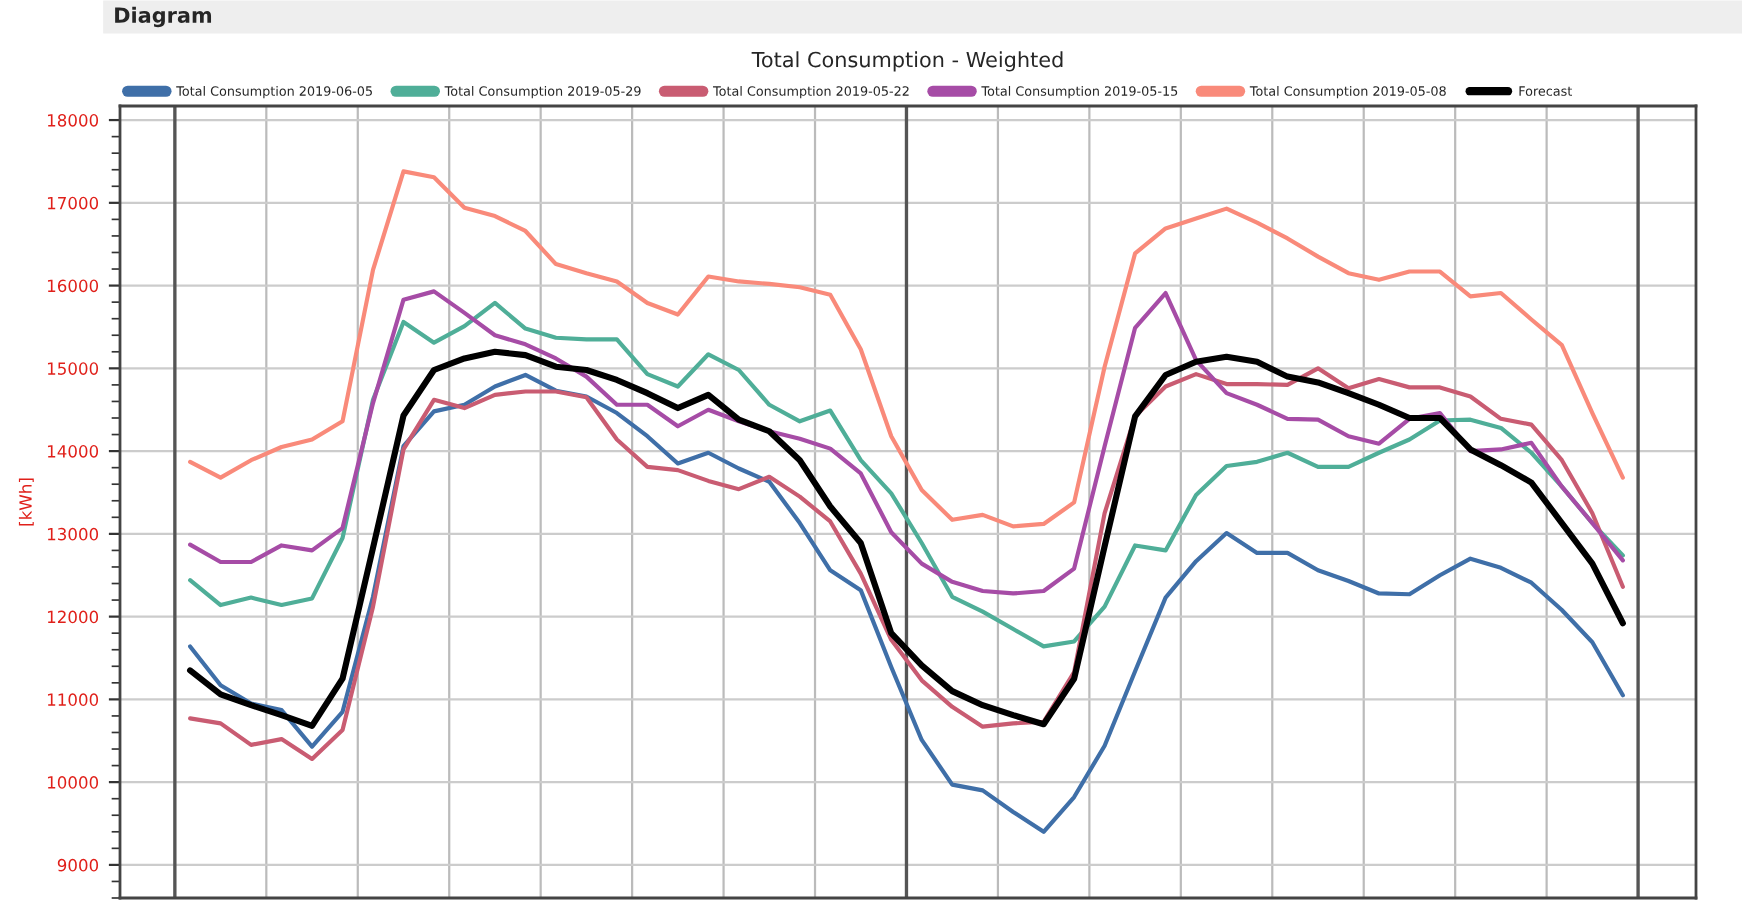  What do you see at coordinates (907, 61) in the screenshot?
I see `chart-title: Total Consumption - Weighted` at bounding box center [907, 61].